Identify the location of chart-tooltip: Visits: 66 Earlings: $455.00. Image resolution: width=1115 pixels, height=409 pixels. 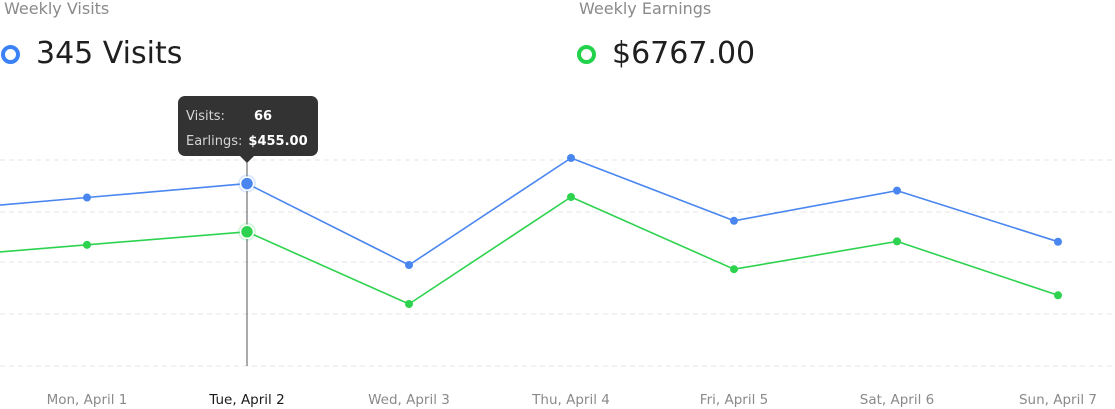
(248, 129).